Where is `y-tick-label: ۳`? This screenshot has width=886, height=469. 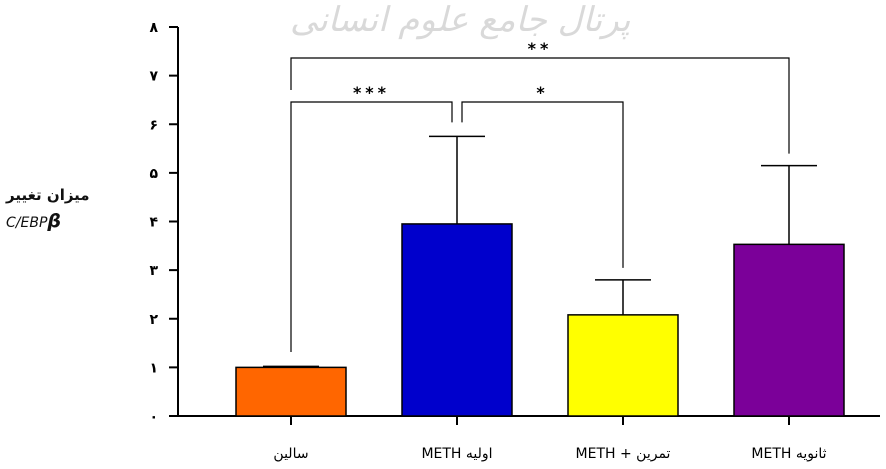
y-tick-label: ۳ is located at coordinates (153, 271).